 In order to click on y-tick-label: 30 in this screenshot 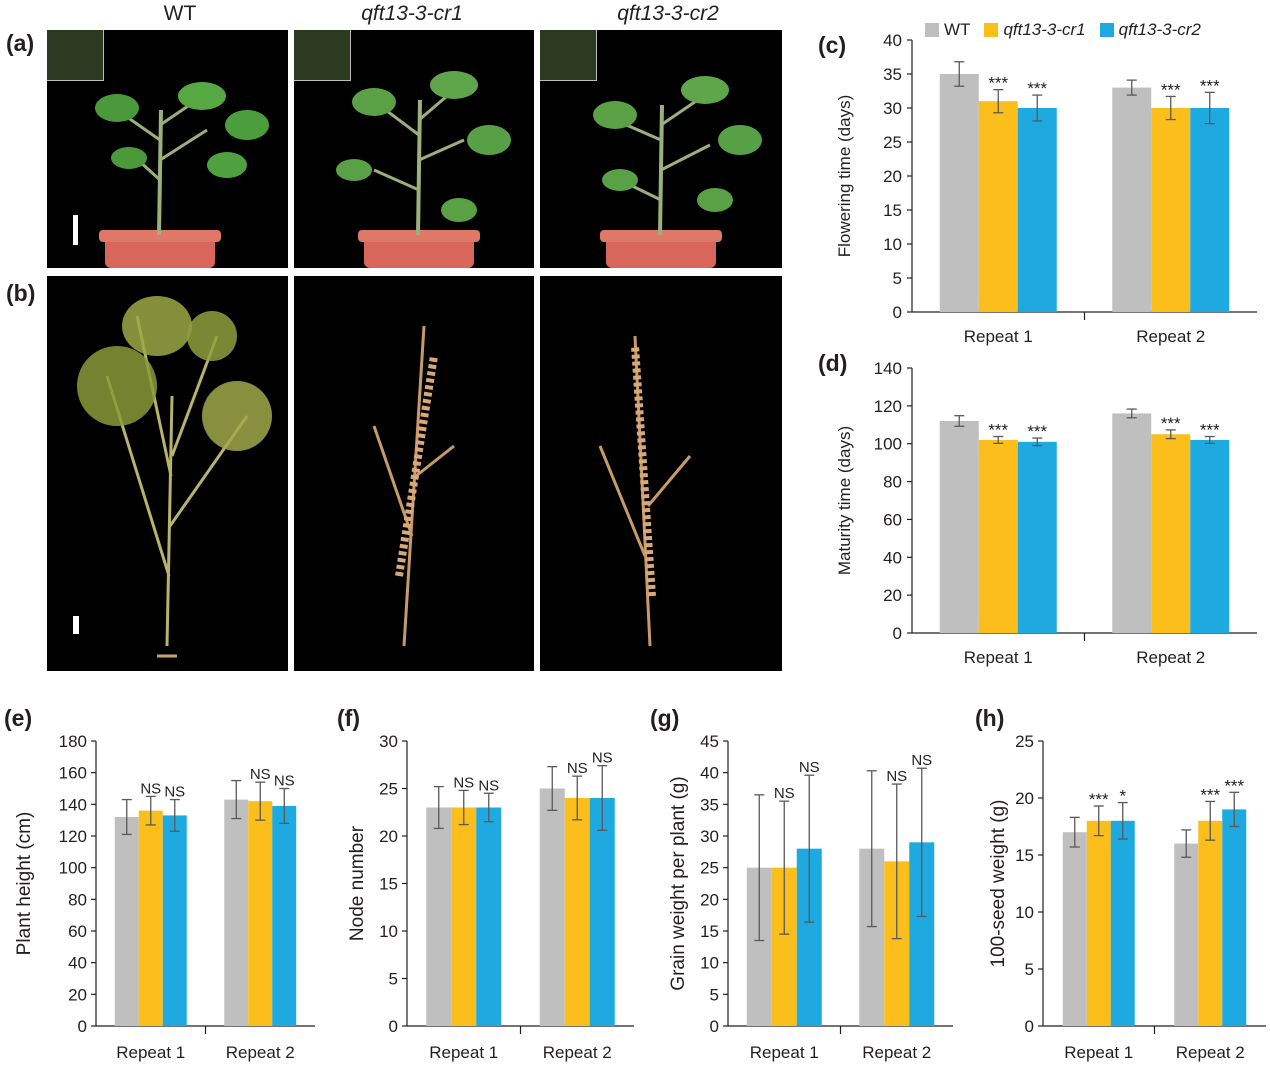, I will do `click(388, 741)`.